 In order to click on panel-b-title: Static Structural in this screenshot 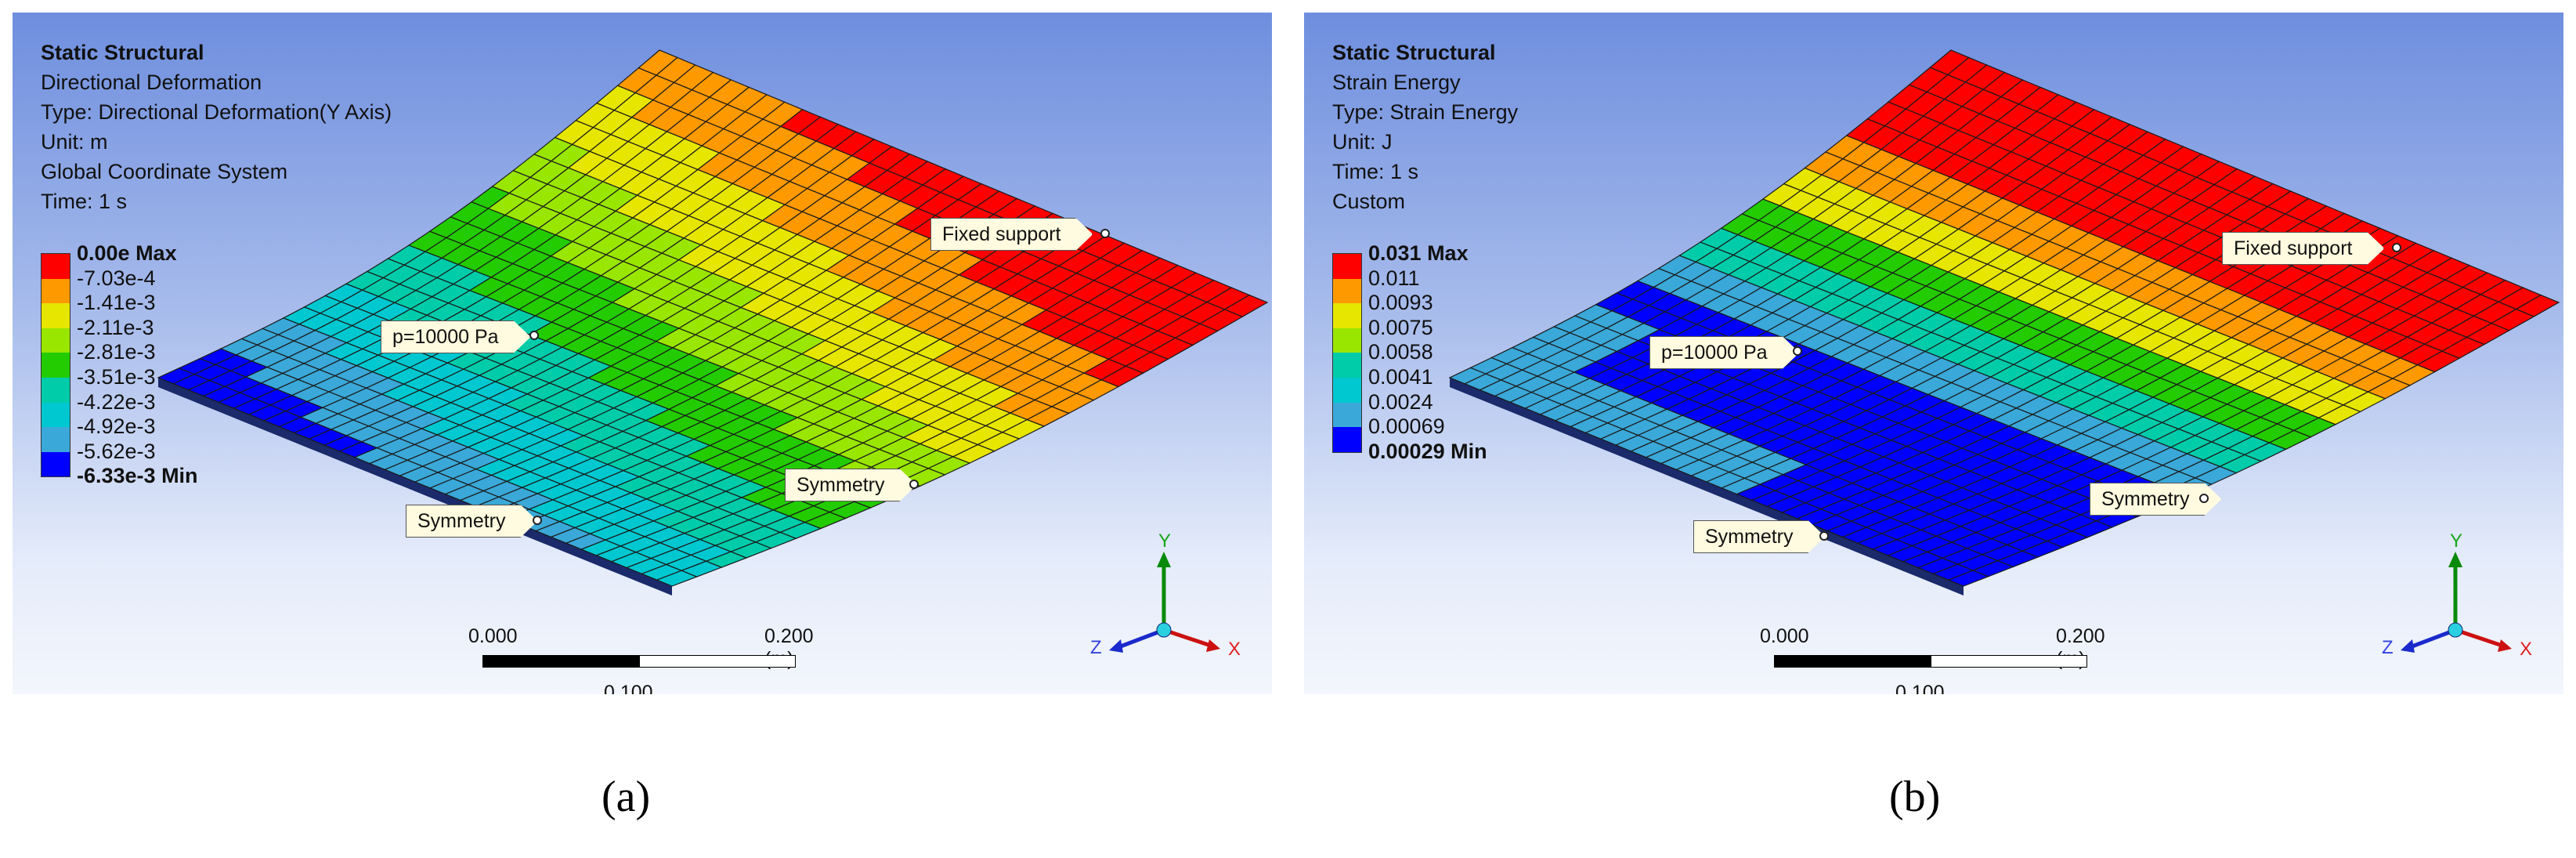, I will do `click(1414, 52)`.